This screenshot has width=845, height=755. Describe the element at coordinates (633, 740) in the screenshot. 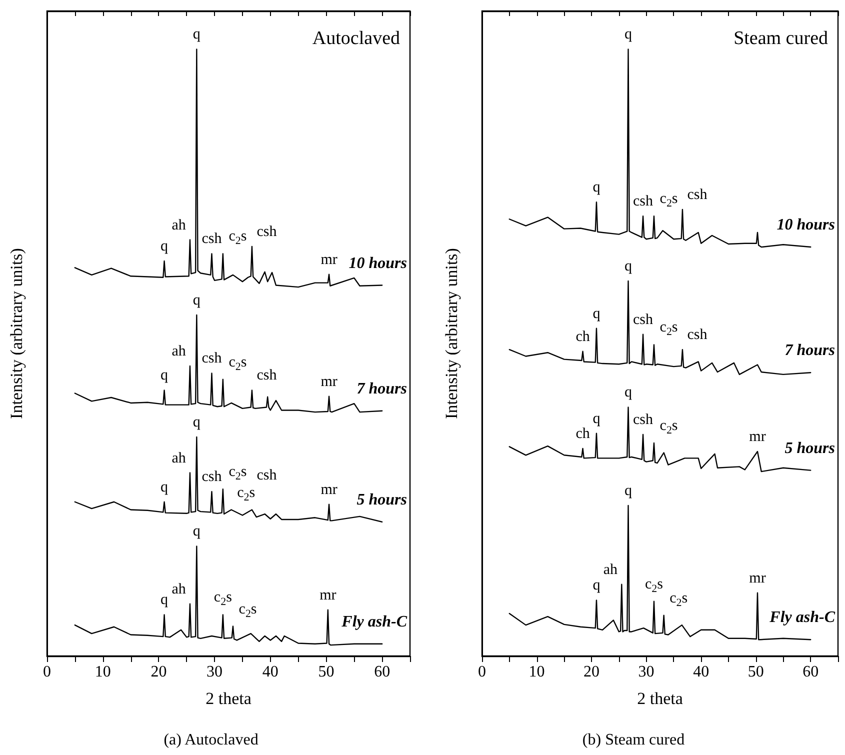

I see `text: (b) Steam cured` at that location.